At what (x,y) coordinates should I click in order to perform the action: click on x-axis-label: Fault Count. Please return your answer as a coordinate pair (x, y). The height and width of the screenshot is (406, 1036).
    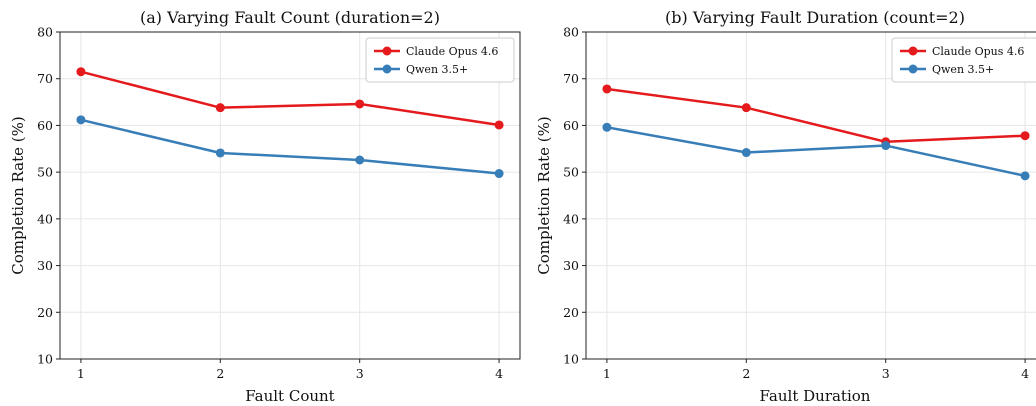
    Looking at the image, I should click on (289, 396).